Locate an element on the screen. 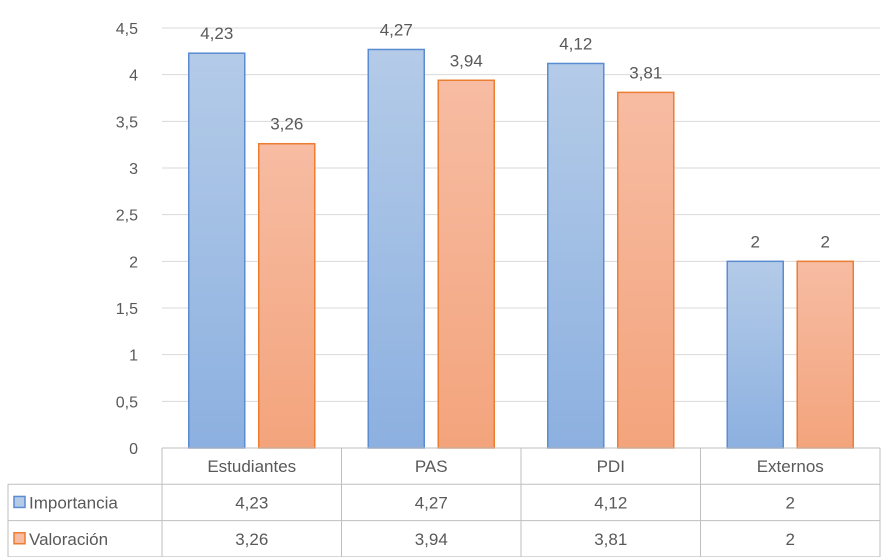 This screenshot has width=885, height=557. y-tick-label: 1,5 is located at coordinates (127, 309).